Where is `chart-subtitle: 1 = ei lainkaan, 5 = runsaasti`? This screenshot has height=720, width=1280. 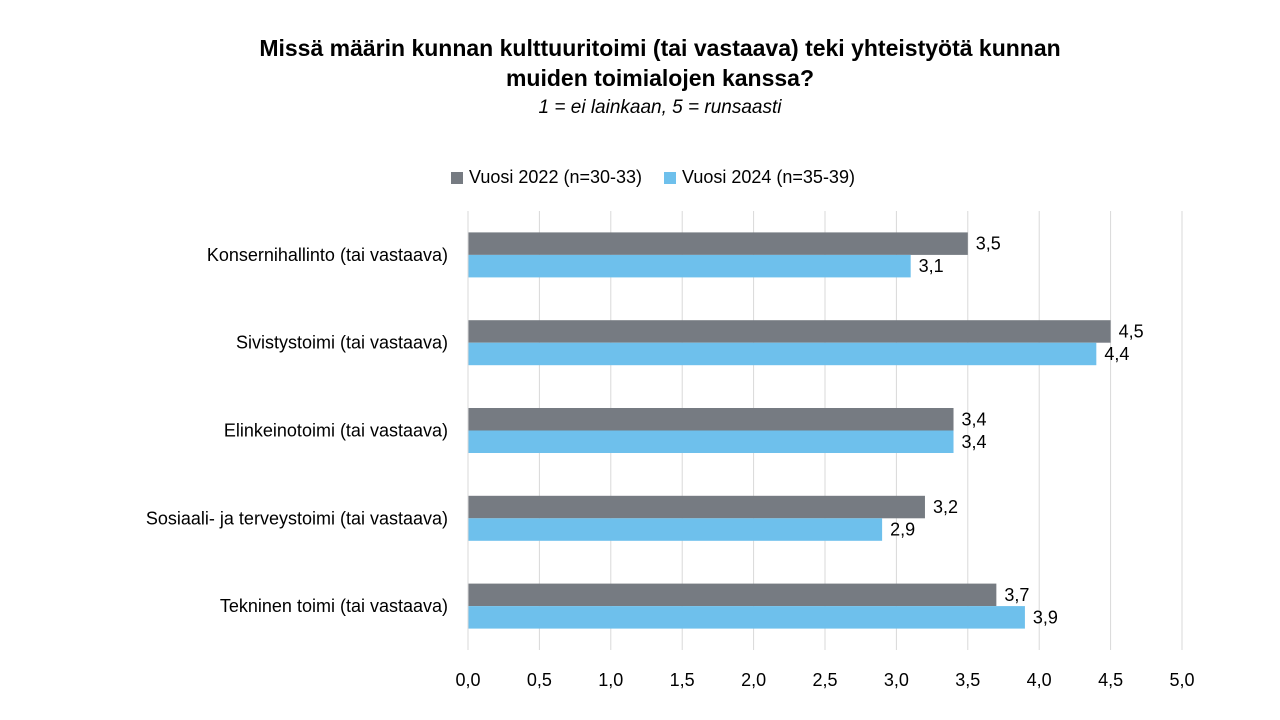 chart-subtitle: 1 = ei lainkaan, 5 = runsaasti is located at coordinates (660, 107).